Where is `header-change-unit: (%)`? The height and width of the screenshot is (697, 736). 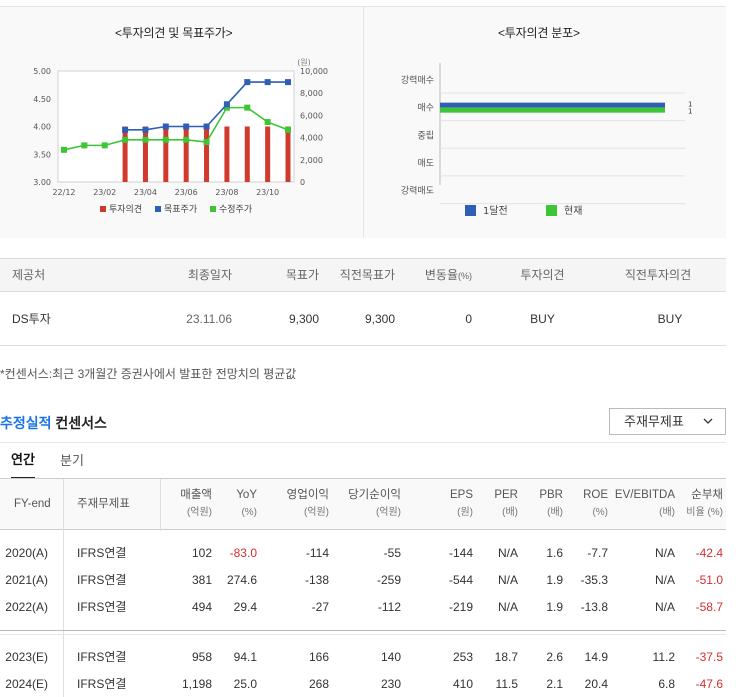 header-change-unit: (%) is located at coordinates (465, 276).